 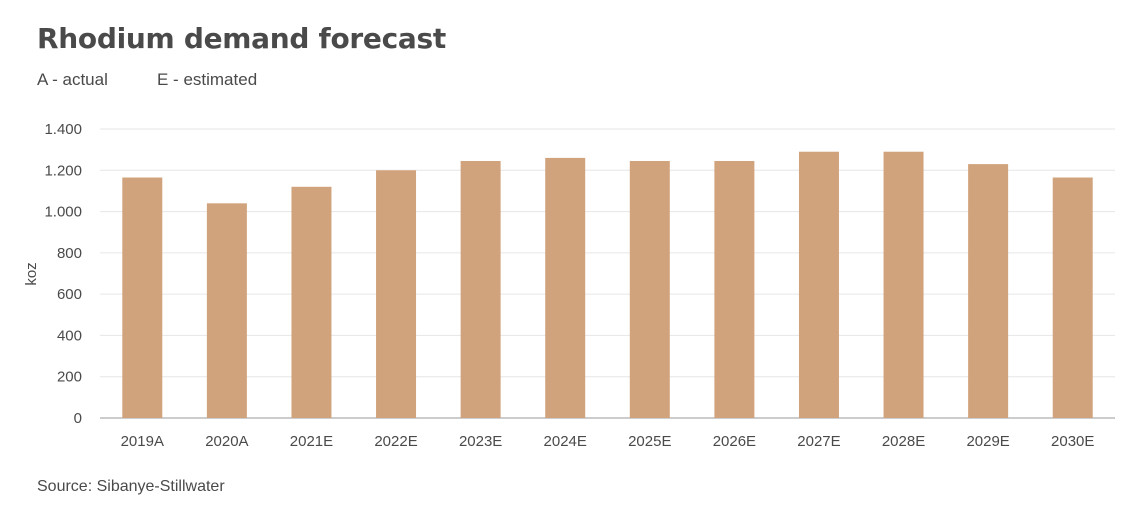 What do you see at coordinates (142, 441) in the screenshot?
I see `x-tick-label: 2019A` at bounding box center [142, 441].